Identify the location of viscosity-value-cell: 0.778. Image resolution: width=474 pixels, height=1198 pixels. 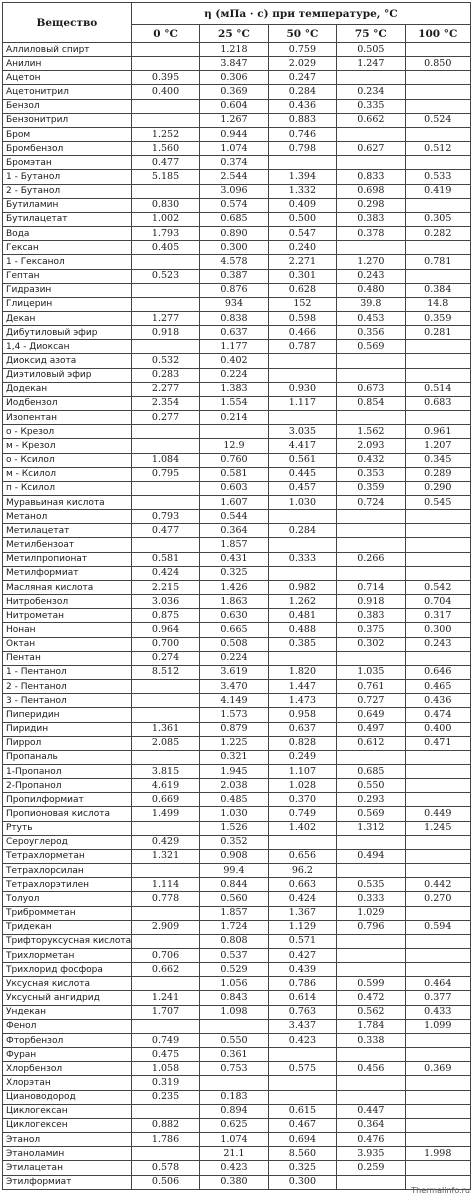
(165, 899).